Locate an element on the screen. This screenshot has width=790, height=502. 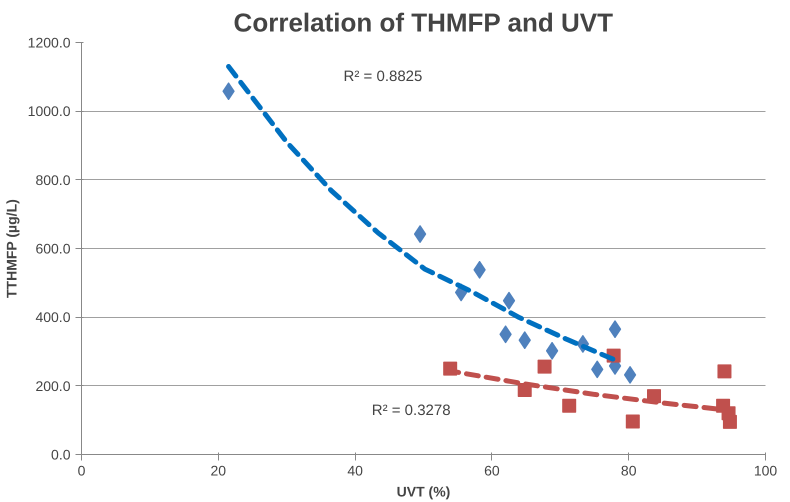
y-tick-label: 1200.0 is located at coordinates (49, 42).